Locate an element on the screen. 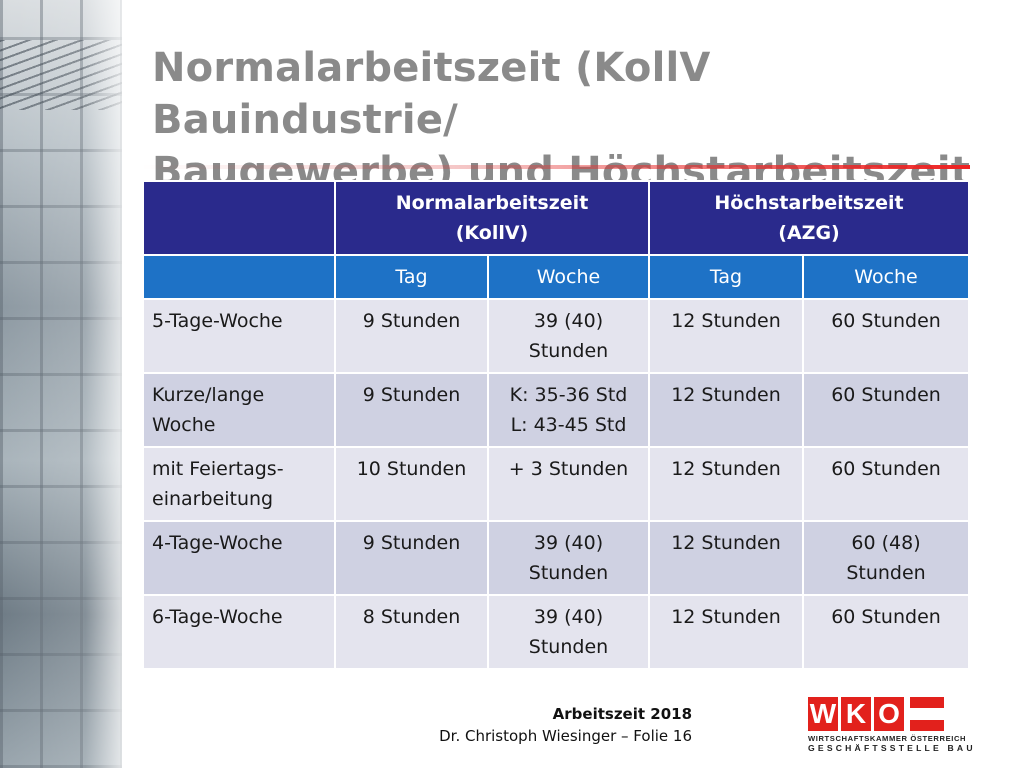 The height and width of the screenshot is (768, 1024). logo-letter: O is located at coordinates (889, 714).